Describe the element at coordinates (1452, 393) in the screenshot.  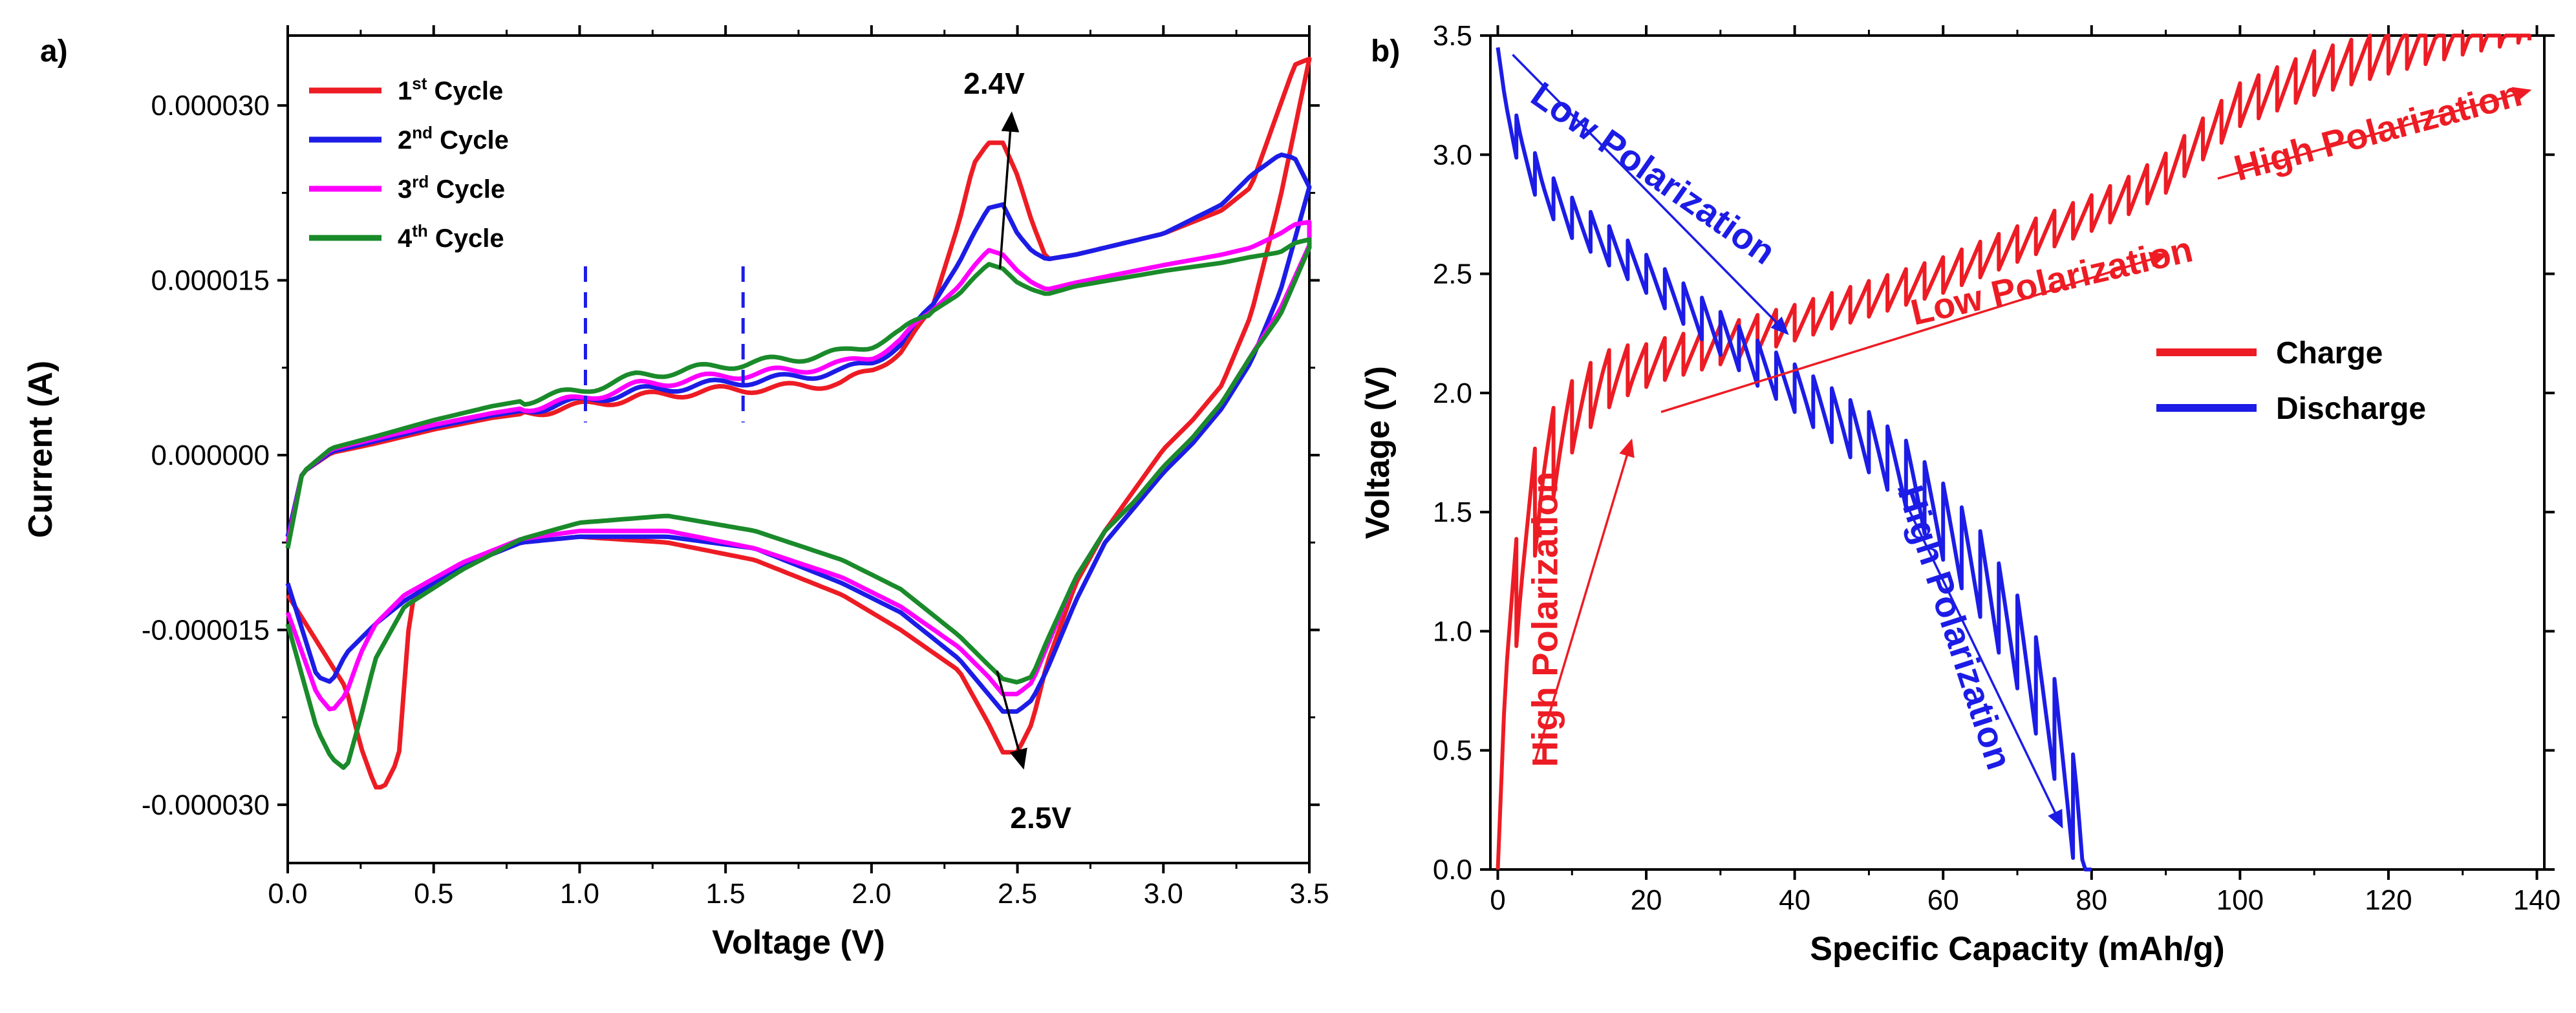
I see `y-tick-label: 2.0` at that location.